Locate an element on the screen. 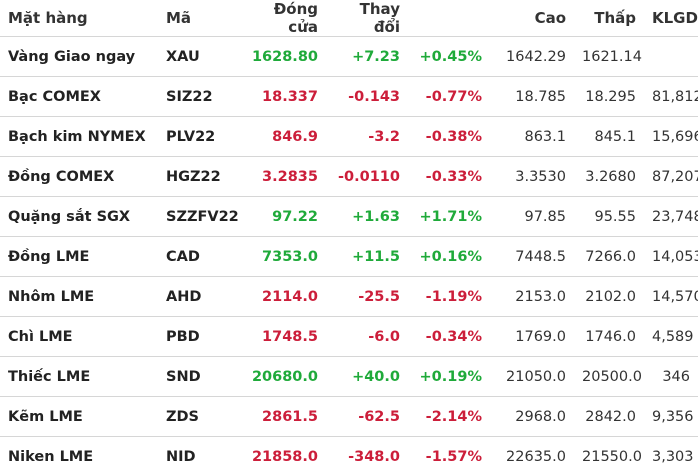 This screenshot has width=698, height=476. high-price: 22635.0 is located at coordinates (532, 456).